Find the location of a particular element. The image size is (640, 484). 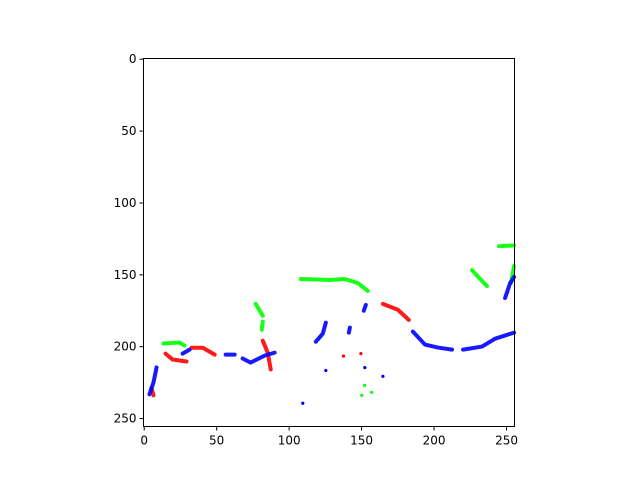

x-tick-label: 200 is located at coordinates (434, 441).